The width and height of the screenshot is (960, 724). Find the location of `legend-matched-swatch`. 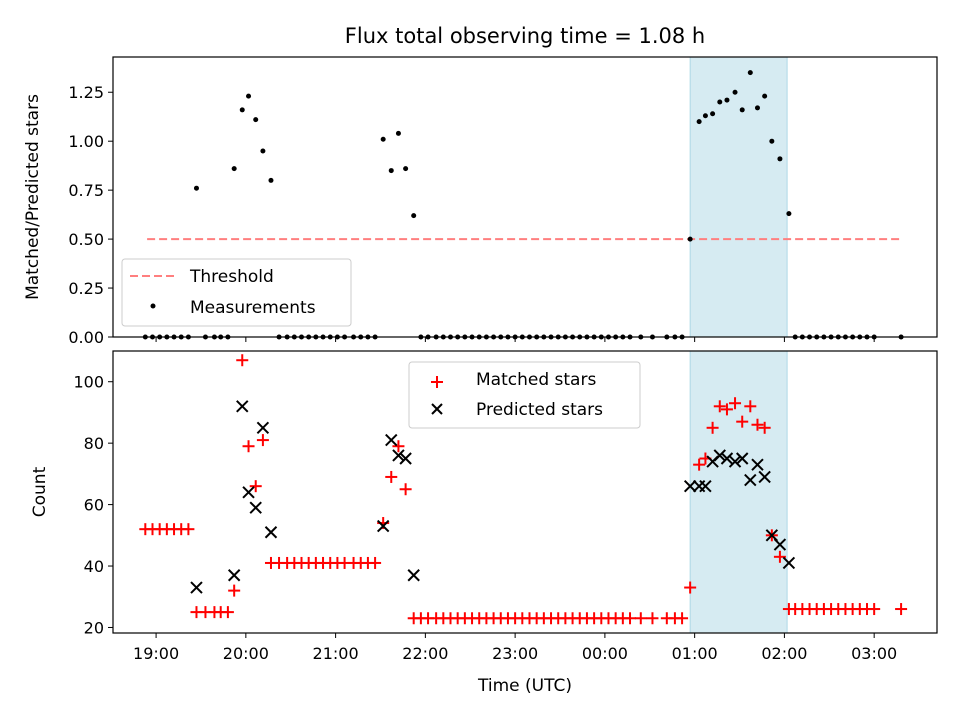

legend-matched-swatch is located at coordinates (437, 382).